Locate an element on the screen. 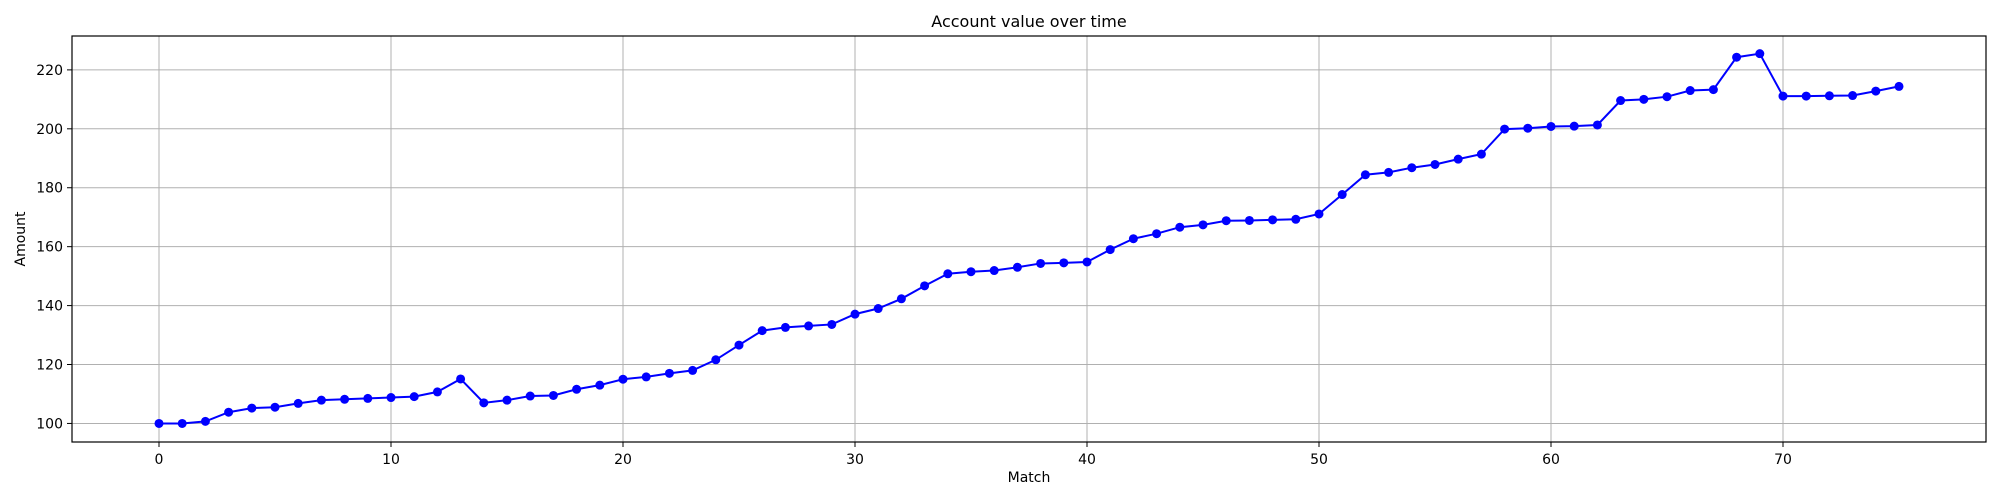  y-tick-label: 140 is located at coordinates (49, 307).